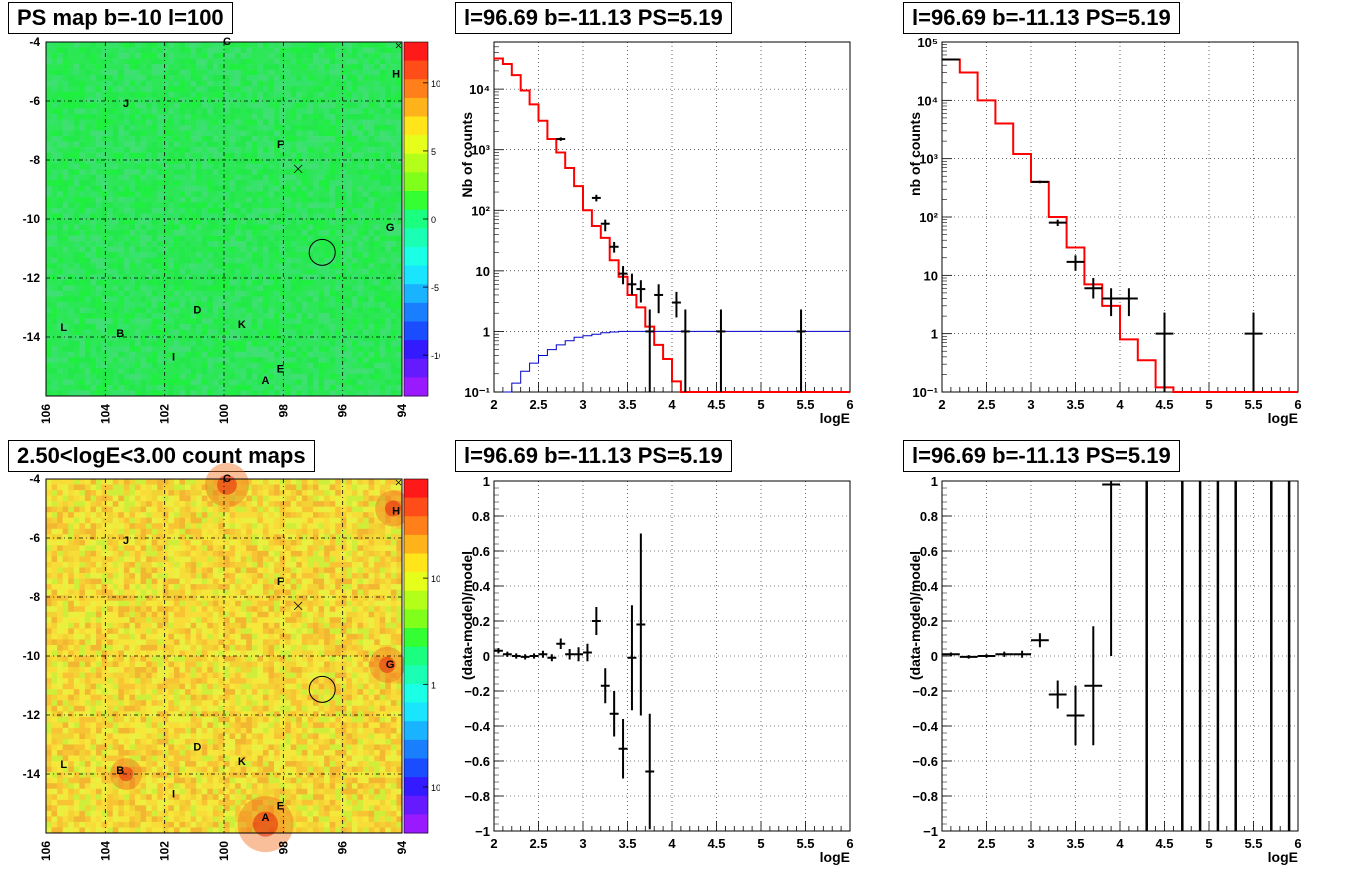 The height and width of the screenshot is (875, 1348). I want to click on y-tick-label: −0.6, so click(925, 761).